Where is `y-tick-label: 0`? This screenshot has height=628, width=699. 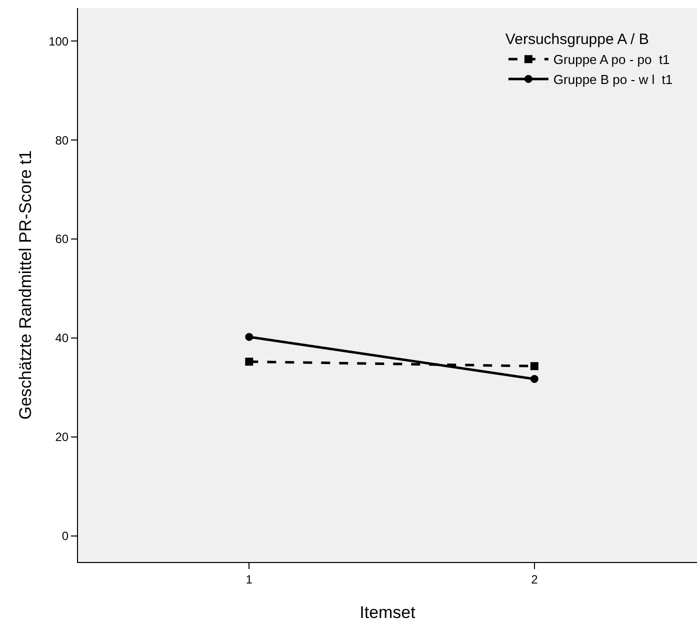
y-tick-label: 0 is located at coordinates (65, 535).